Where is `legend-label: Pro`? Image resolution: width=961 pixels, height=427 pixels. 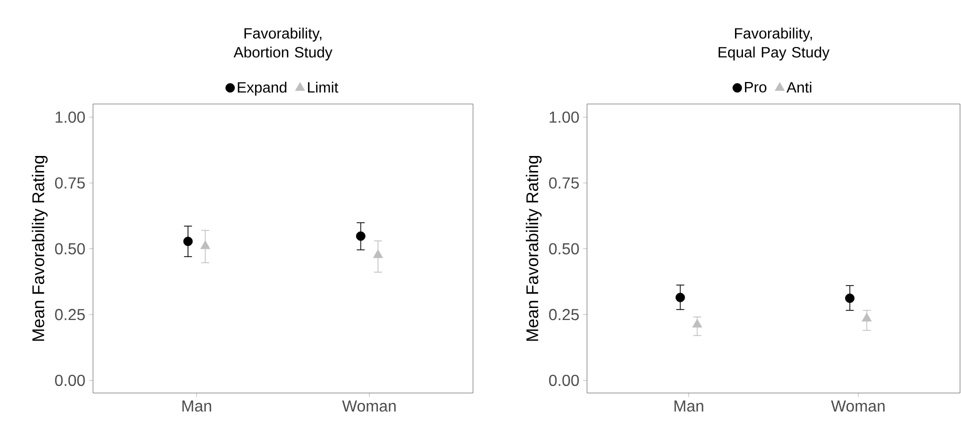
legend-label: Pro is located at coordinates (755, 87).